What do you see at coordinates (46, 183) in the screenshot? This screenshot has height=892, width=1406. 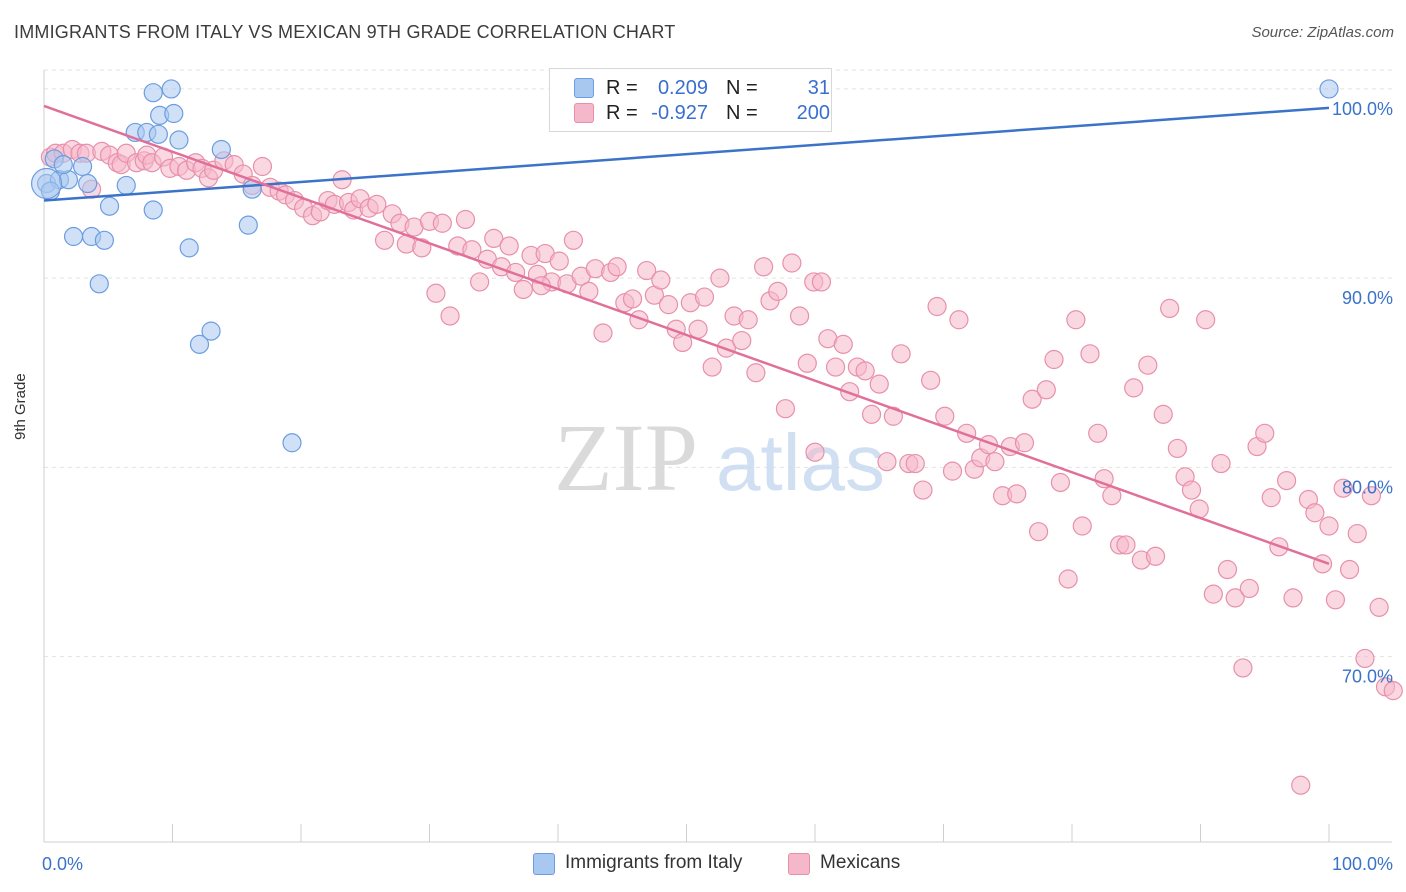 I see `italy-point-large` at bounding box center [46, 183].